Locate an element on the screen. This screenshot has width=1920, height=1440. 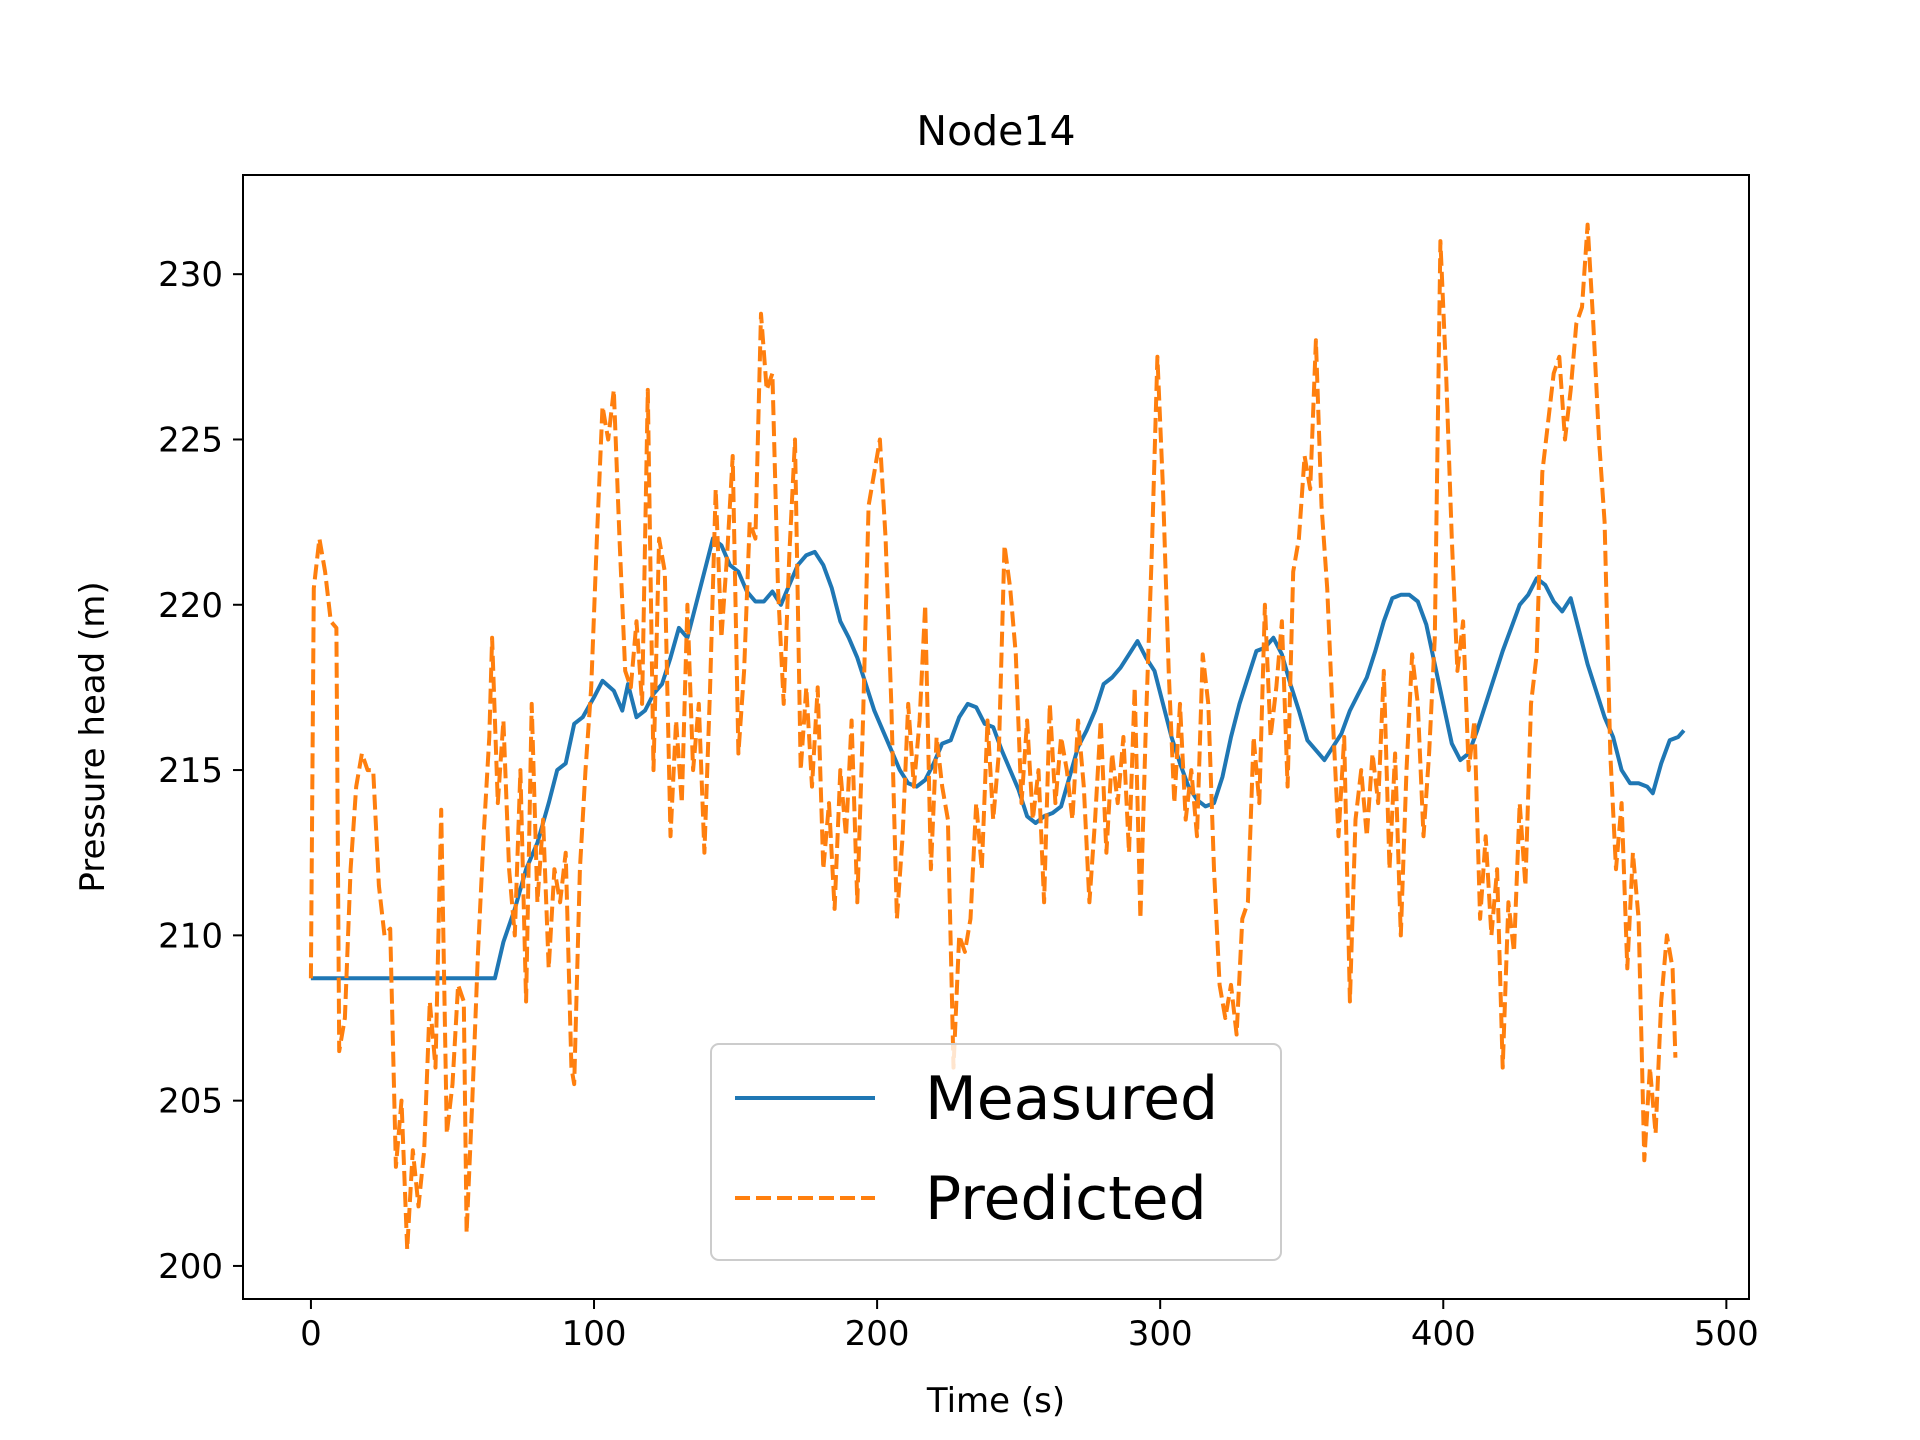
x-tick-label: 400 is located at coordinates (1443, 1334).